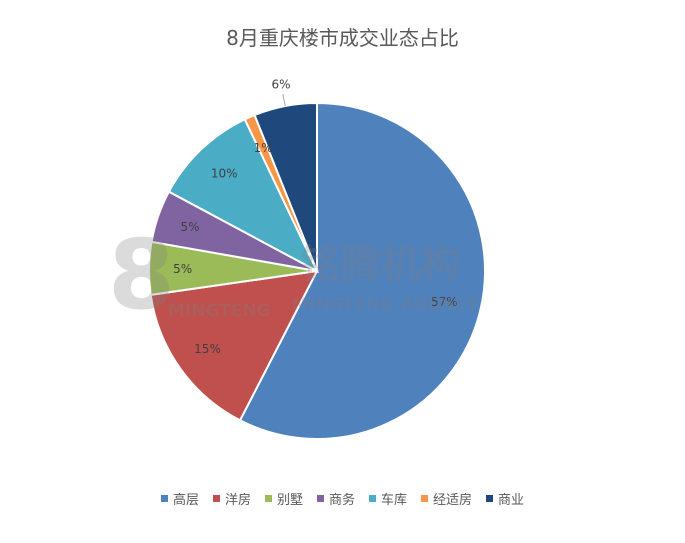 This screenshot has width=685, height=543. What do you see at coordinates (185, 500) in the screenshot?
I see `legend-label: 高层` at bounding box center [185, 500].